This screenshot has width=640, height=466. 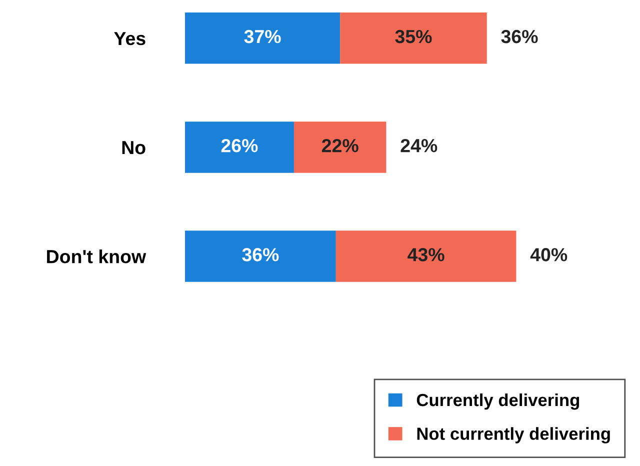 What do you see at coordinates (134, 147) in the screenshot?
I see `y-tick-label: No` at bounding box center [134, 147].